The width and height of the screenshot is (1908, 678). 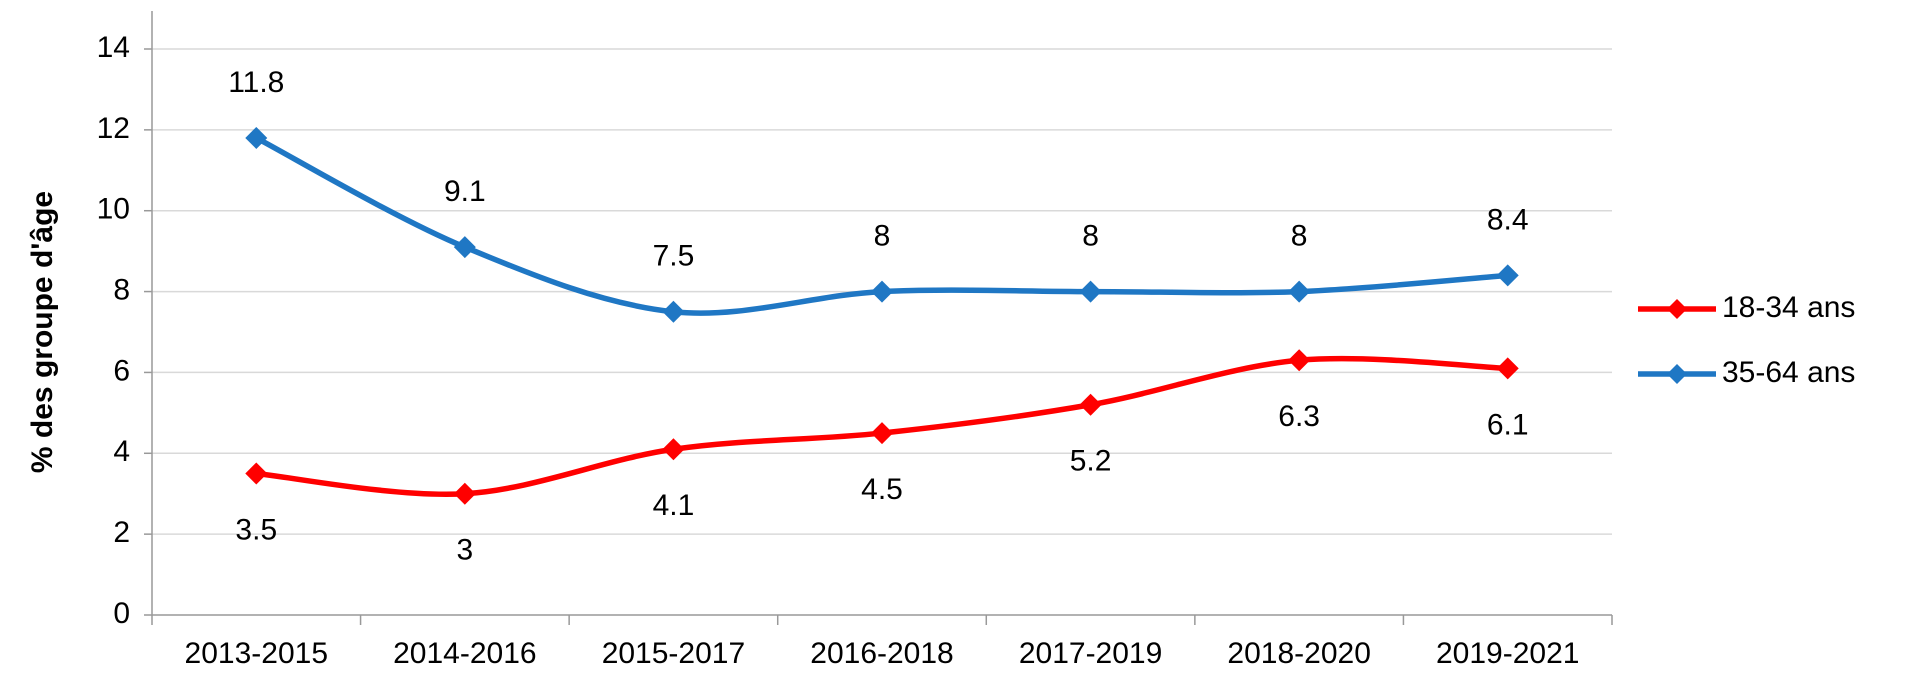 I want to click on y-tick-label: 12, so click(x=113, y=128).